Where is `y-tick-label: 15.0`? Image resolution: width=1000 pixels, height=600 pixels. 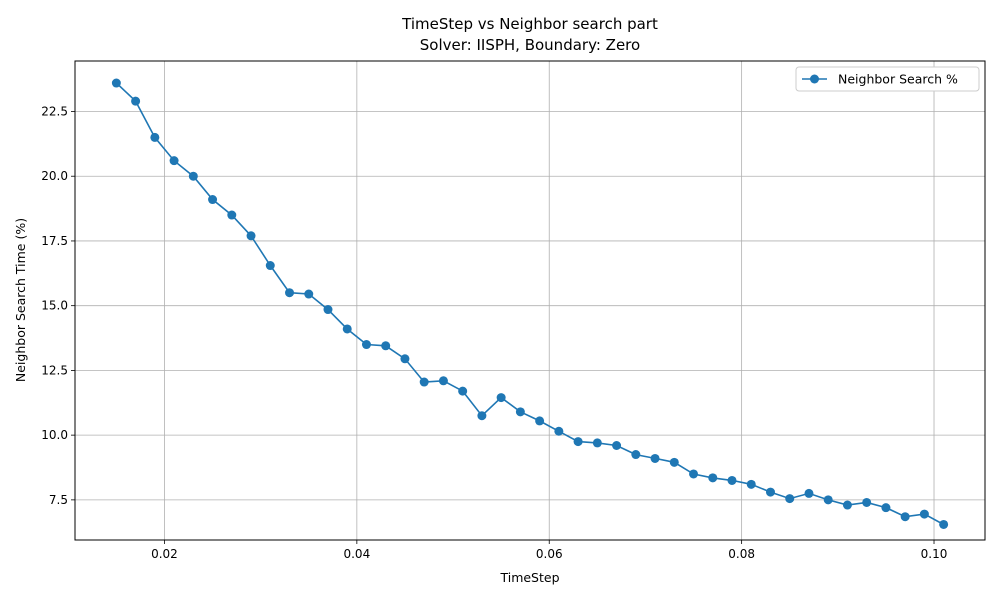 y-tick-label: 15.0 is located at coordinates (54, 306).